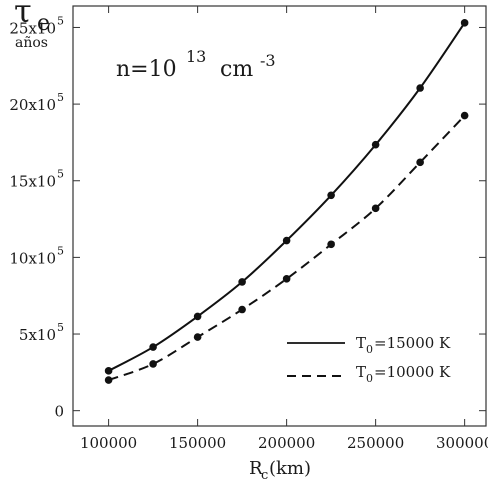  I want to click on y-axis-symbol: τ, so click(23, 15).